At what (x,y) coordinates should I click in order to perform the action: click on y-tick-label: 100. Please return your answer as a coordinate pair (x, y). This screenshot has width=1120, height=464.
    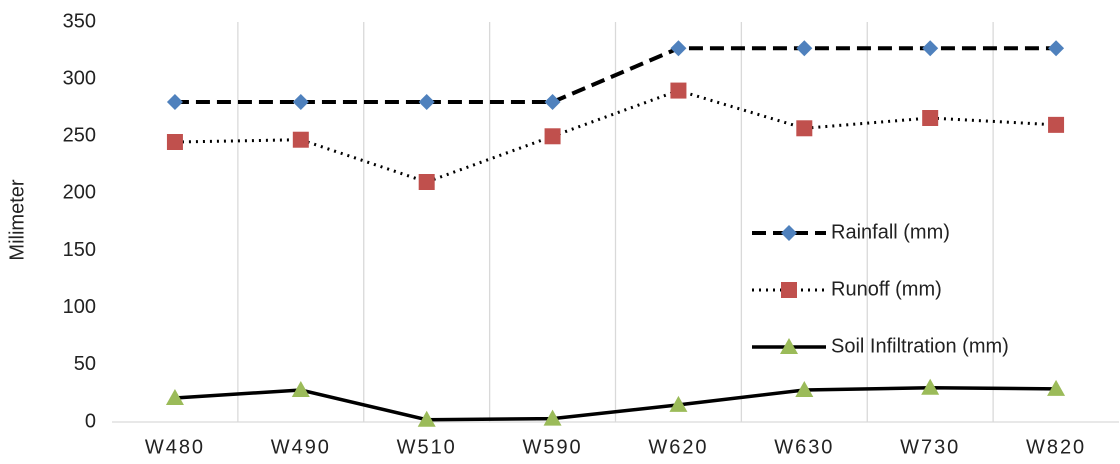
    Looking at the image, I should click on (79, 307).